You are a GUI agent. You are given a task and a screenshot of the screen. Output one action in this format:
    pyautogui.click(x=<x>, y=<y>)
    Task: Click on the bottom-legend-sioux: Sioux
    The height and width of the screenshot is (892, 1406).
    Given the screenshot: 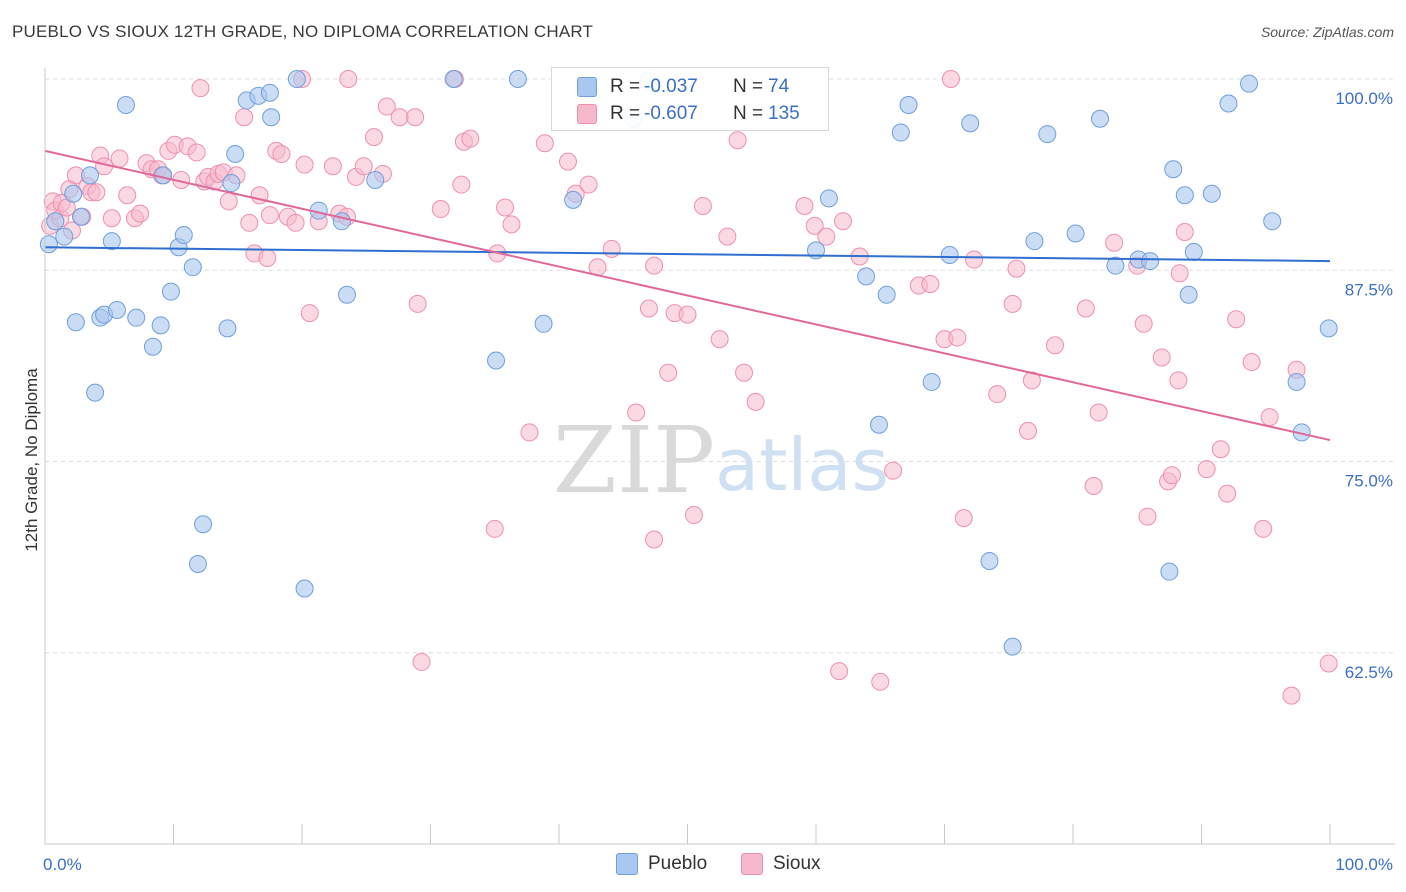 What is the action you would take?
    pyautogui.click(x=781, y=864)
    